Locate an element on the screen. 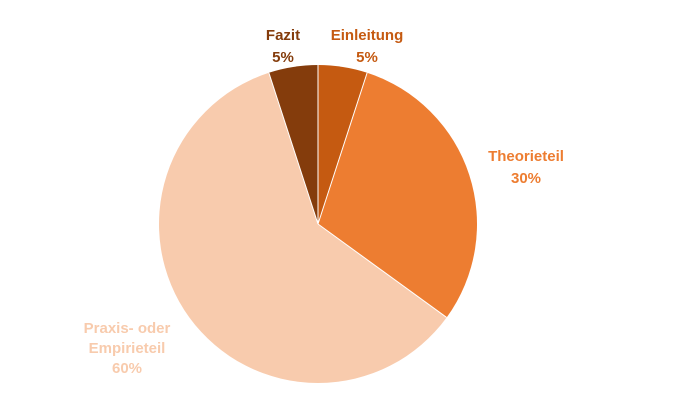 The height and width of the screenshot is (408, 684). data-label-theorieteil: Theorieteil 30% is located at coordinates (526, 167).